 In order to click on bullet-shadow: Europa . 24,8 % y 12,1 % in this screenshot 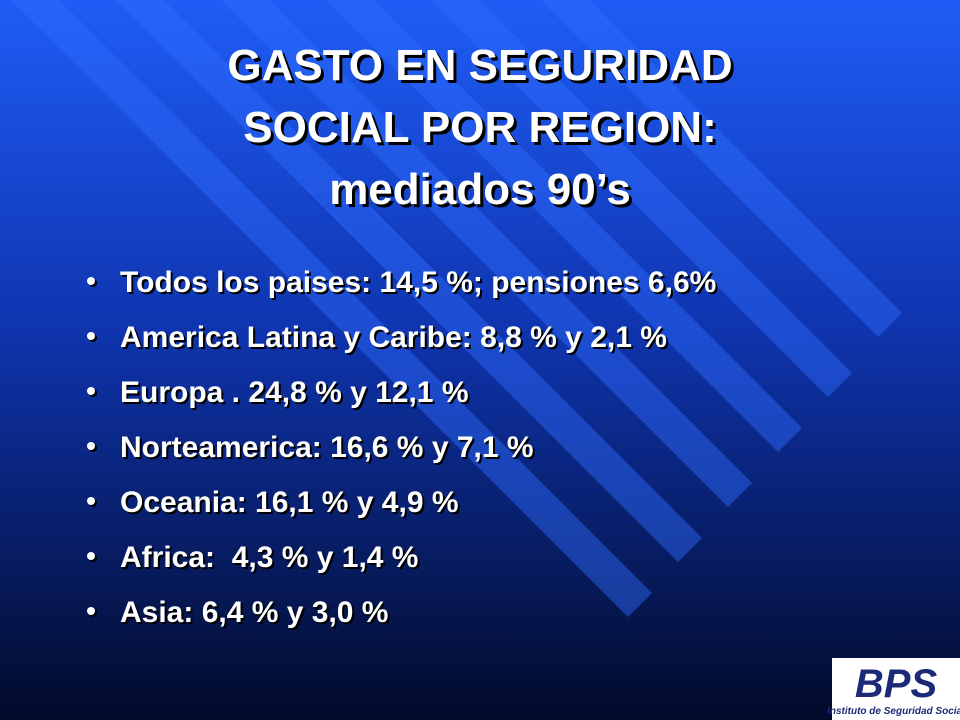, I will do `click(296, 394)`.